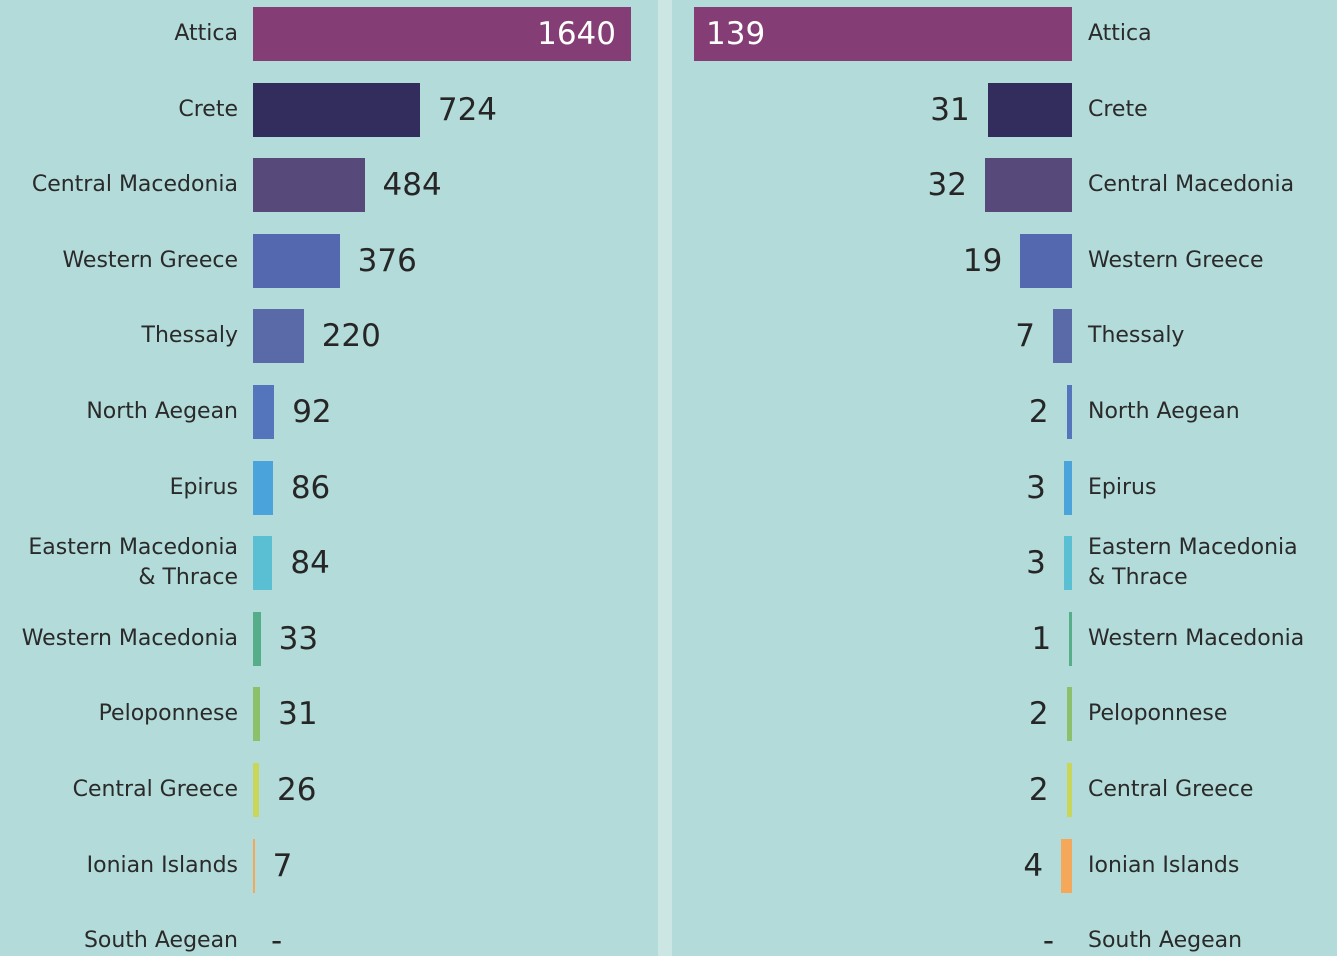 The height and width of the screenshot is (956, 1337). Describe the element at coordinates (736, 34) in the screenshot. I see `value-label: 139` at that location.